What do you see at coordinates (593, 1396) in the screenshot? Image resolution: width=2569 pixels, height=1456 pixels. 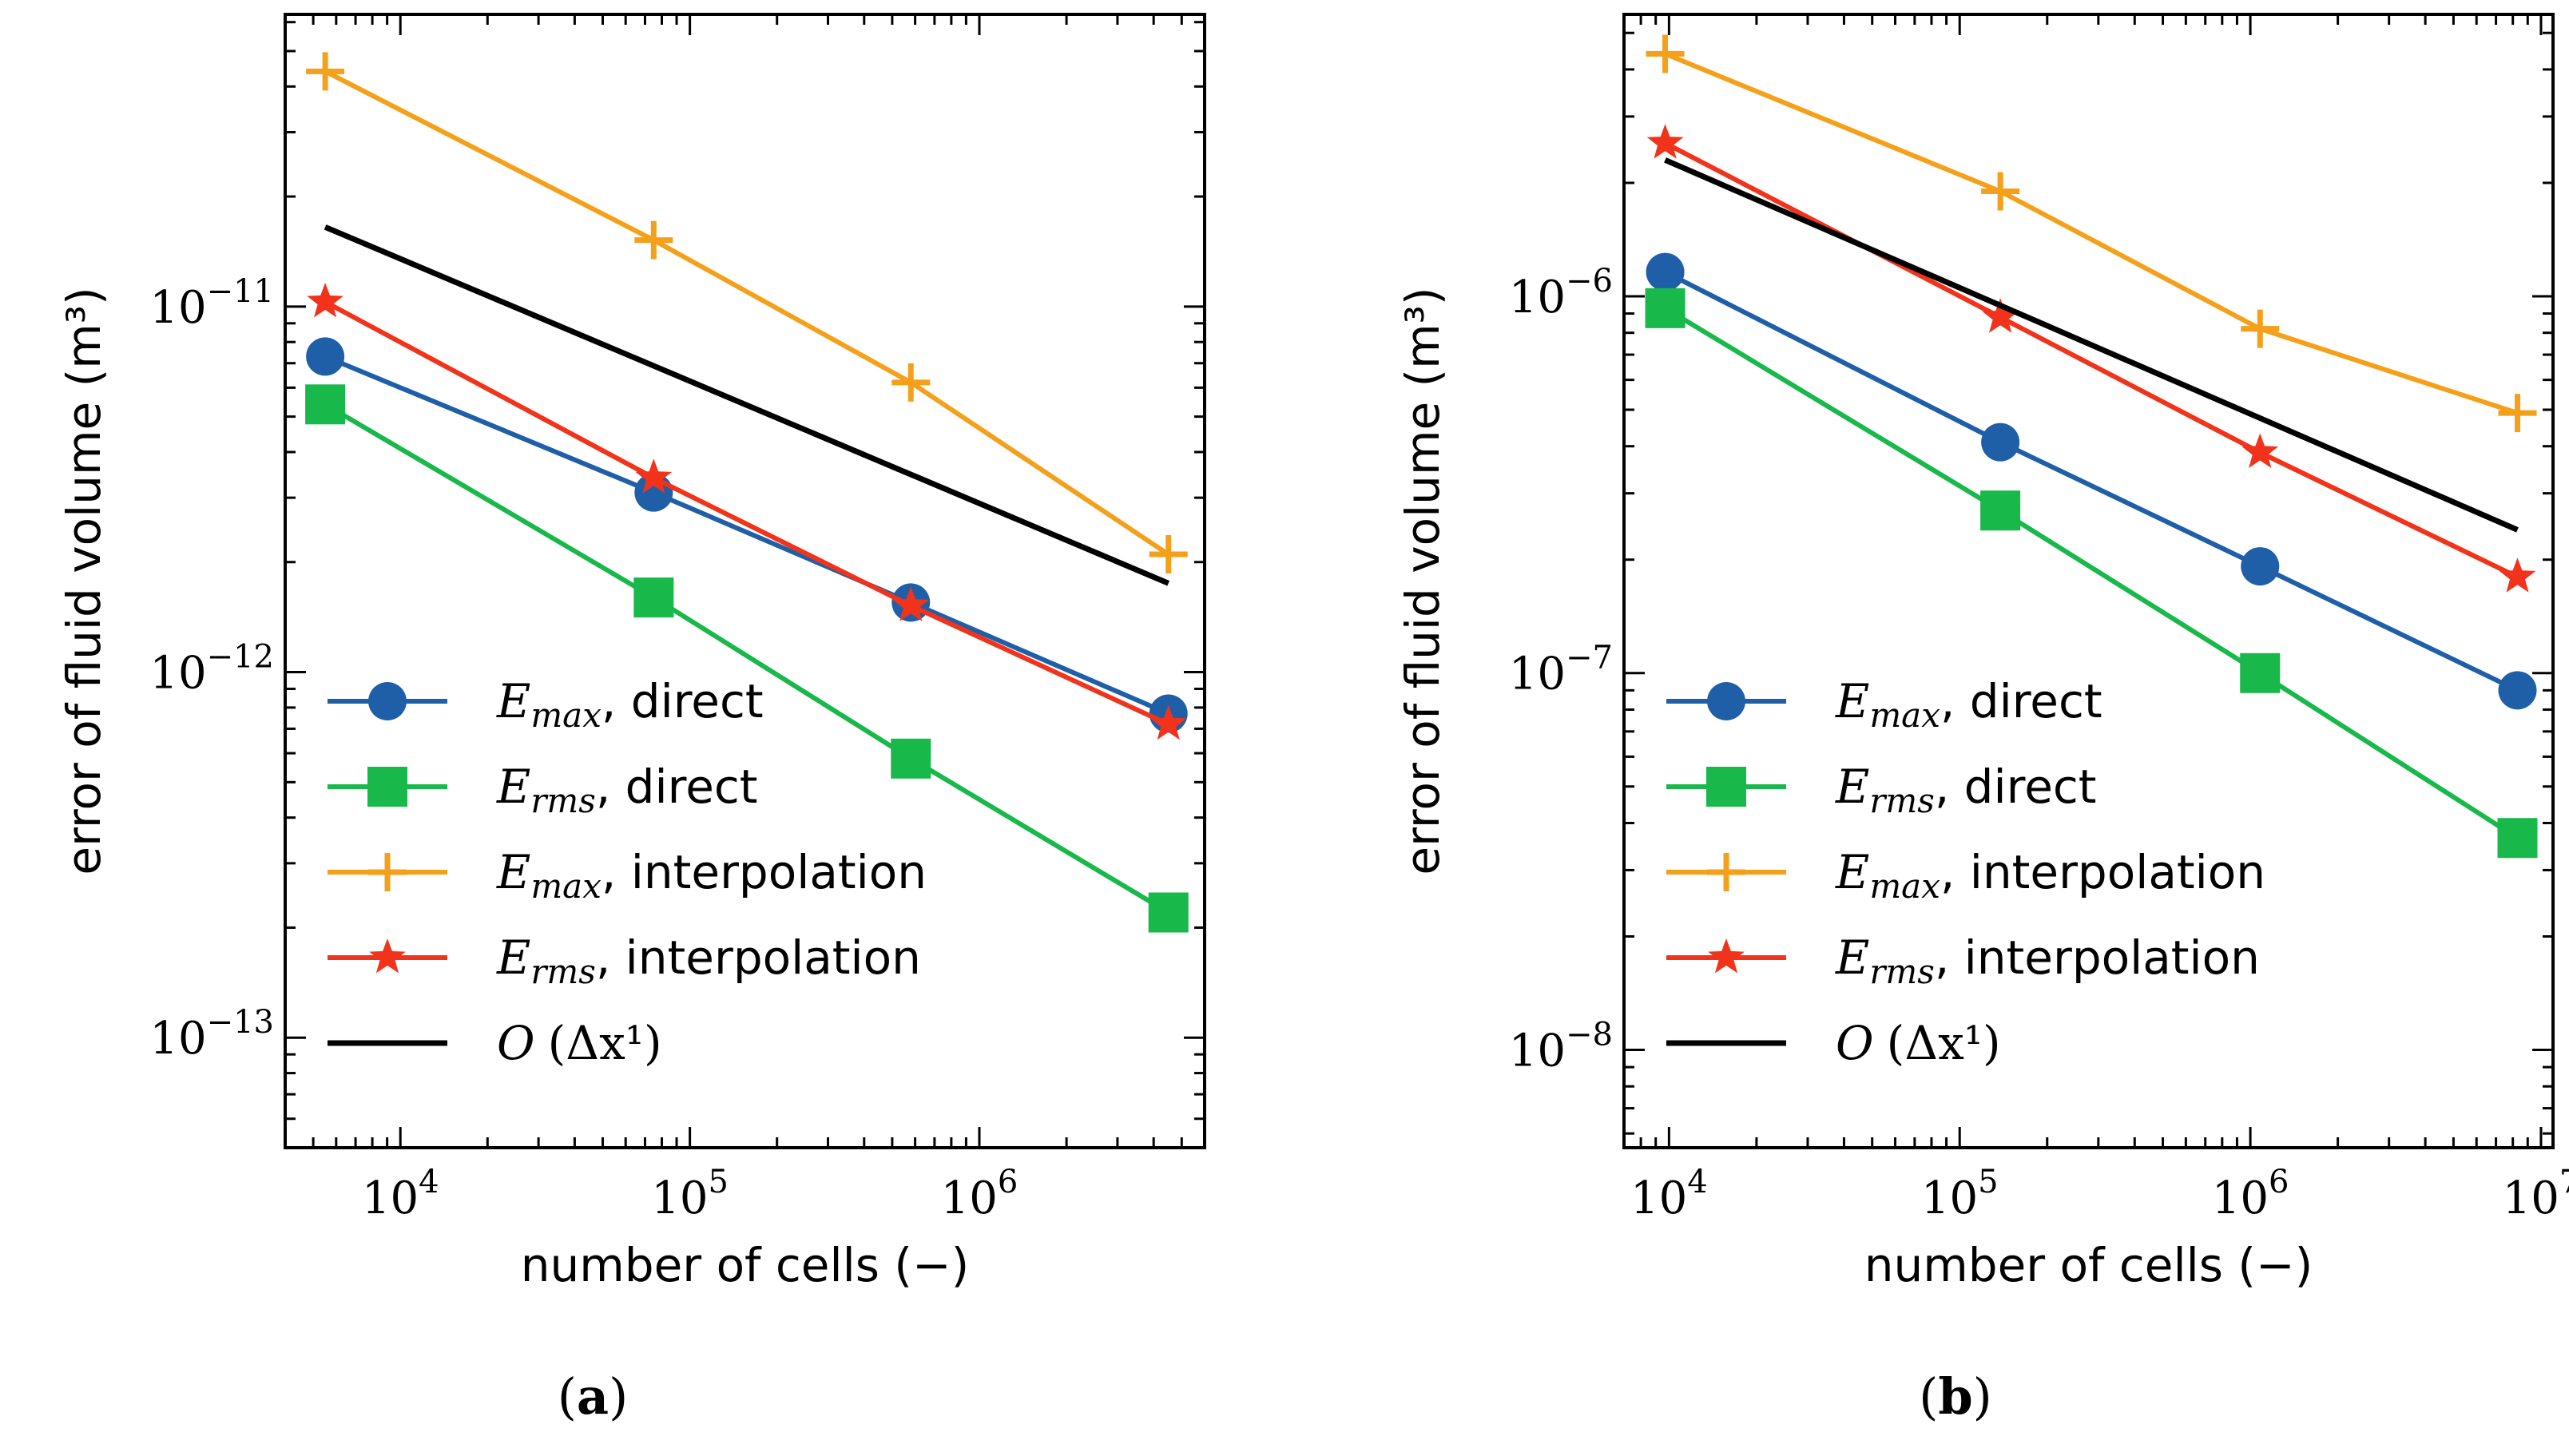 I see `panel-caption: (a)` at bounding box center [593, 1396].